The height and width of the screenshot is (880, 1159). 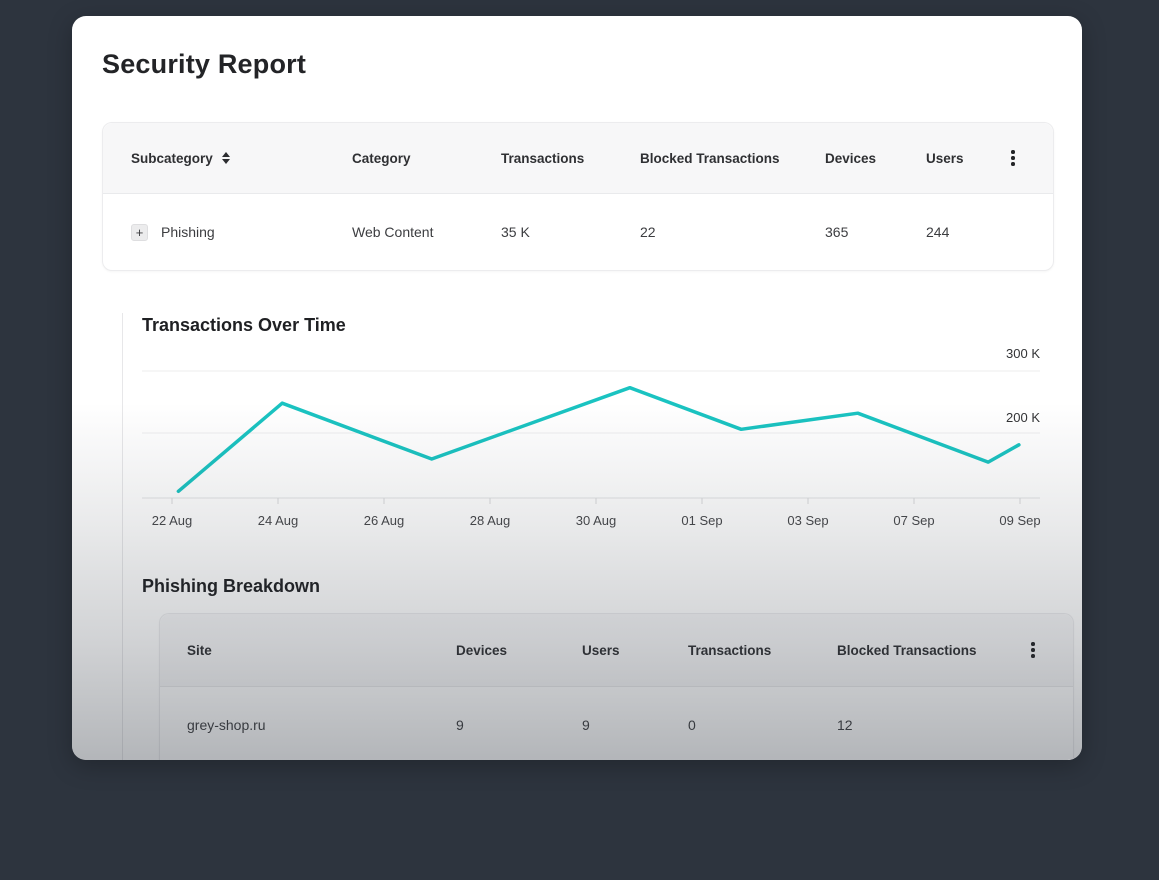 I want to click on sort-icon, so click(x=225, y=158).